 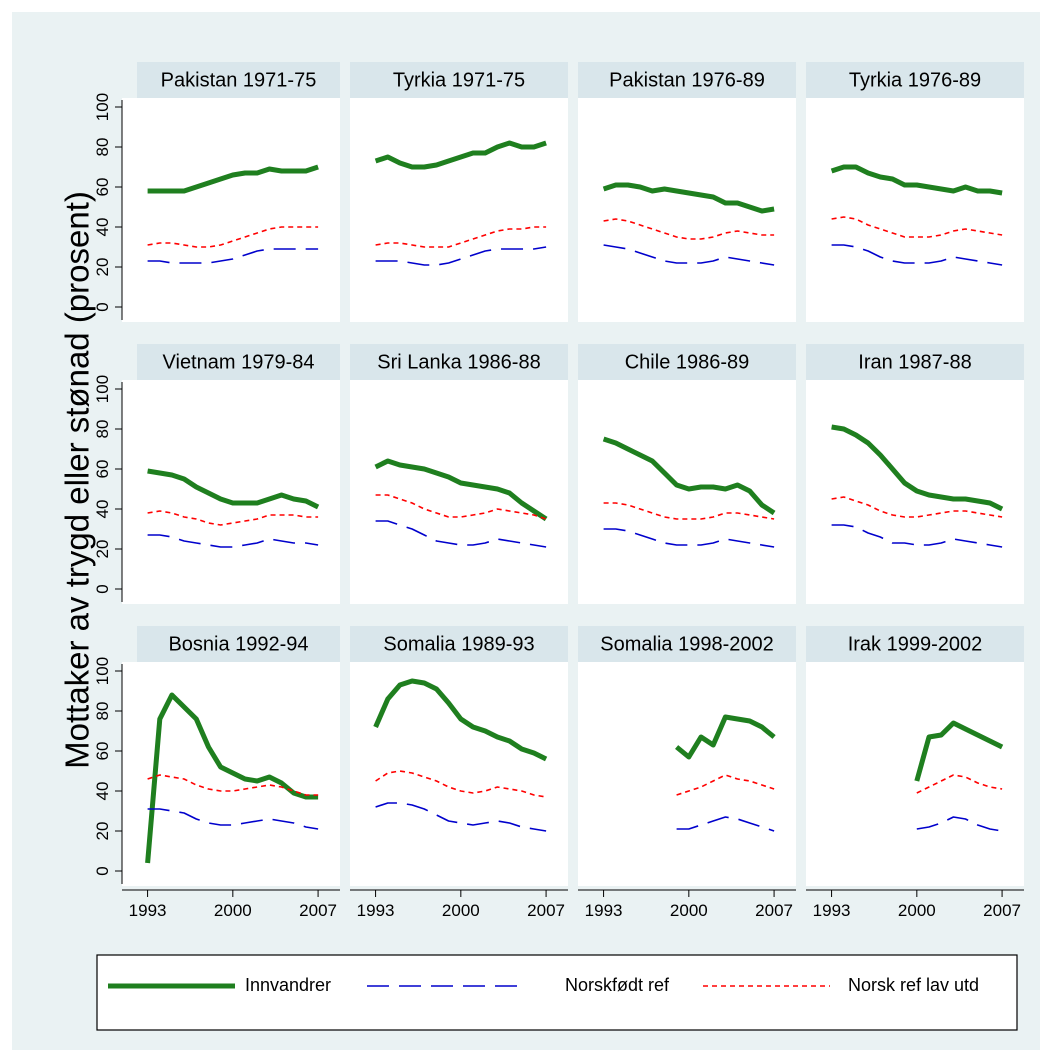 What do you see at coordinates (913, 985) in the screenshot?
I see `legend-label: Norsk ref lav utd` at bounding box center [913, 985].